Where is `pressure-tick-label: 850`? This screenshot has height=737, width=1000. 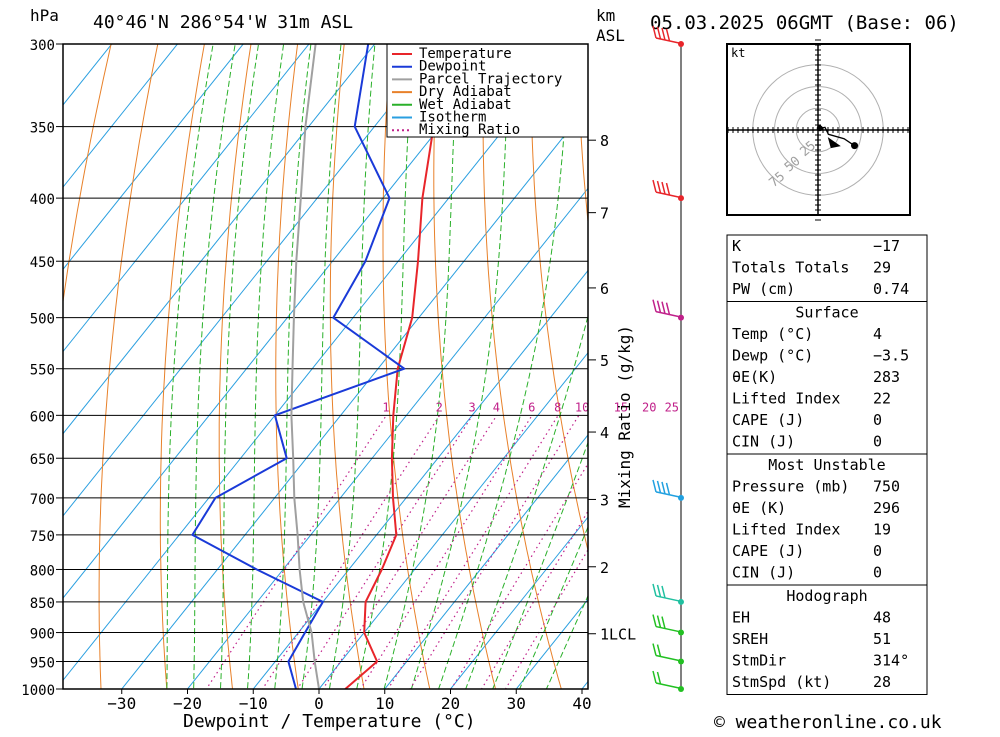 pressure-tick-label: 850 is located at coordinates (42, 604).